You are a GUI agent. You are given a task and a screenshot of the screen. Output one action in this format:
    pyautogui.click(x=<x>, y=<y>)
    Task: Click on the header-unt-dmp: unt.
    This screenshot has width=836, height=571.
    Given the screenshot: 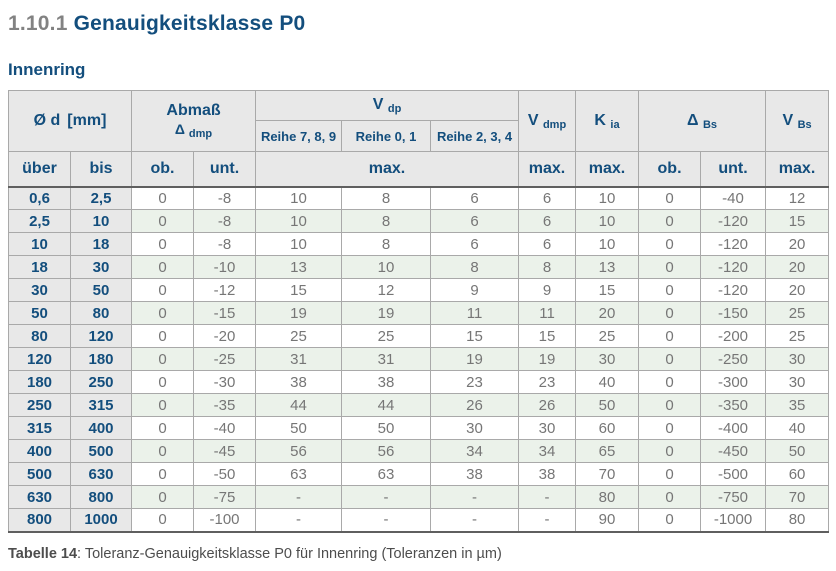 What is the action you would take?
    pyautogui.click(x=224, y=169)
    